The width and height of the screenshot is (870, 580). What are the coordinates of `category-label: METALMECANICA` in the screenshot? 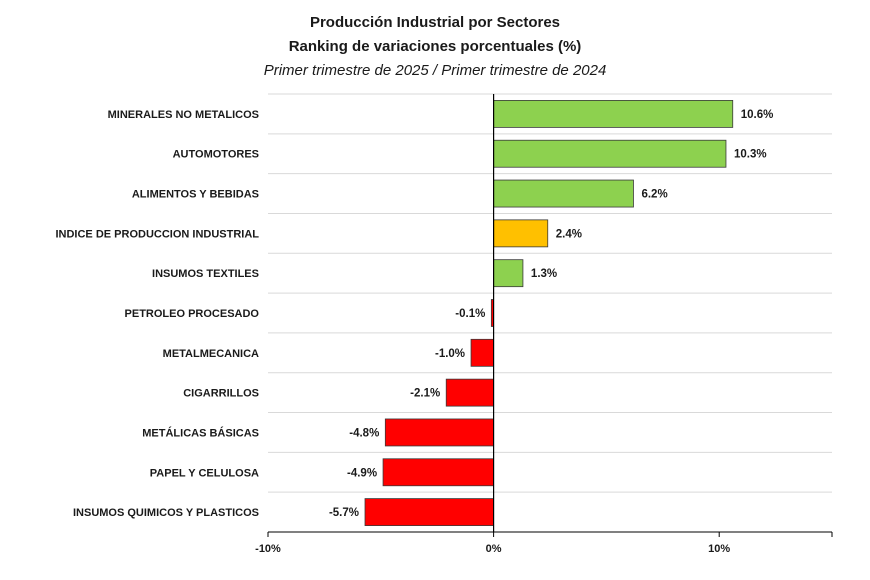 It's located at (211, 354).